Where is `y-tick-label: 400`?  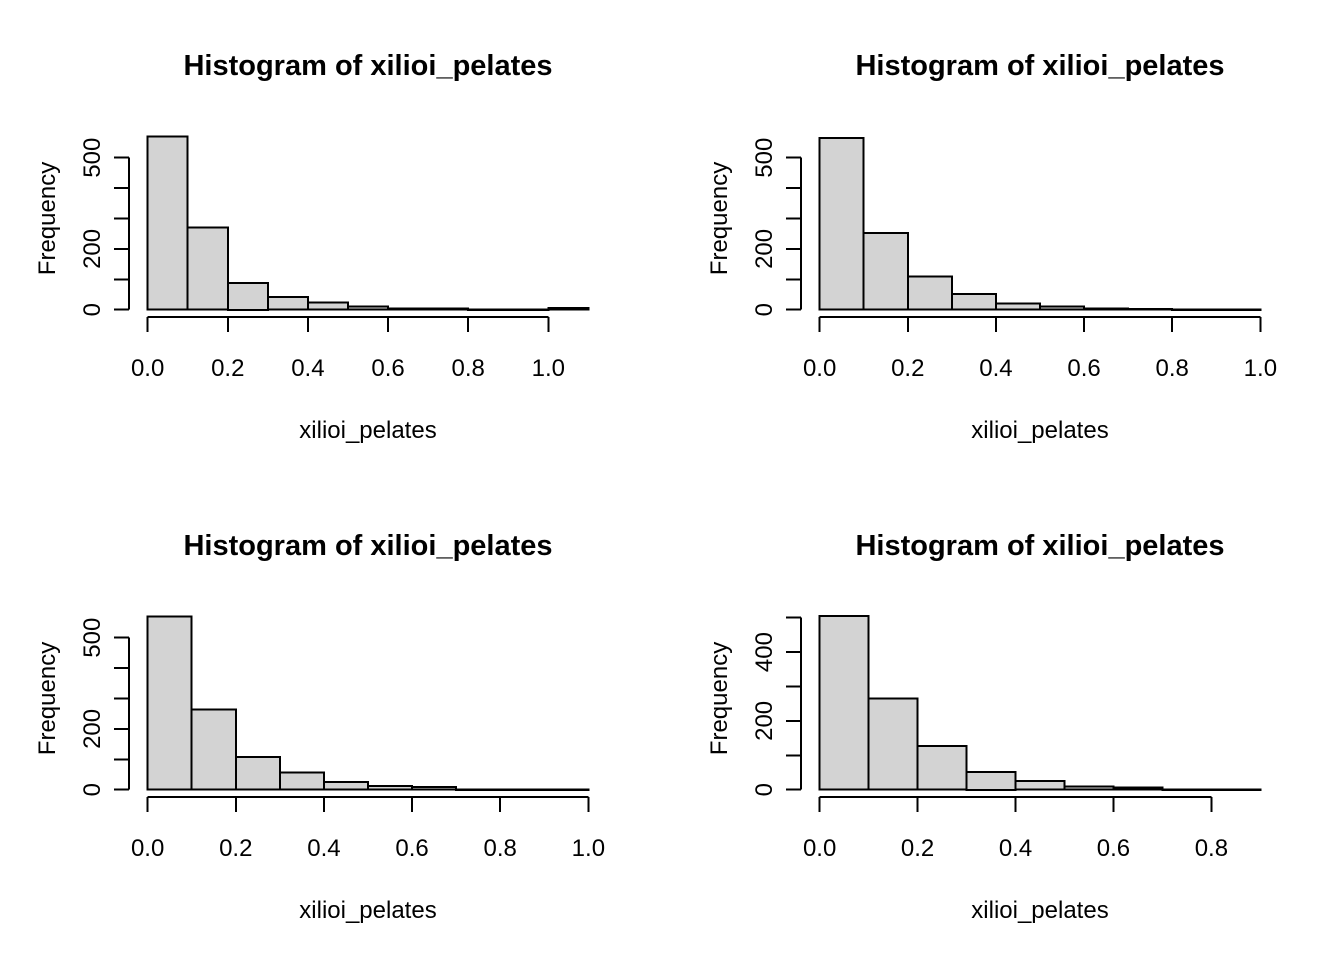
y-tick-label: 400 is located at coordinates (764, 652).